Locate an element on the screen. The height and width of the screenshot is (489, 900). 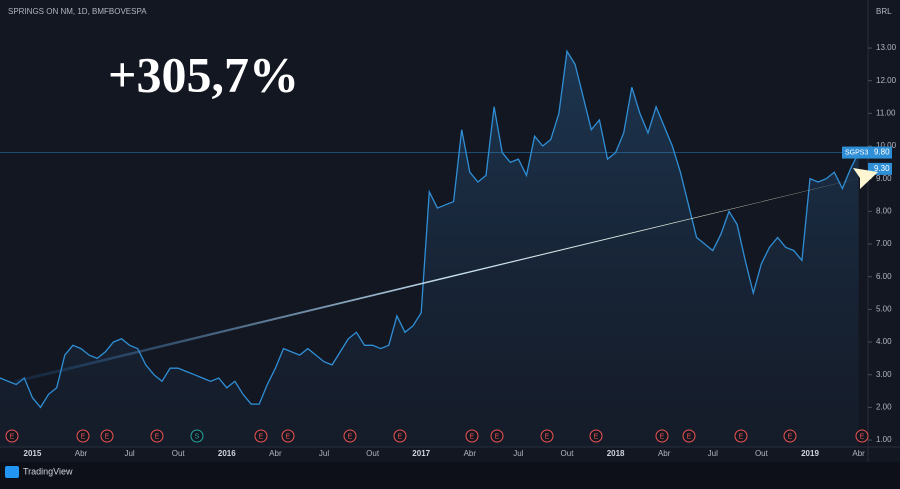
price-badge-label: 9.30 is located at coordinates (882, 168).